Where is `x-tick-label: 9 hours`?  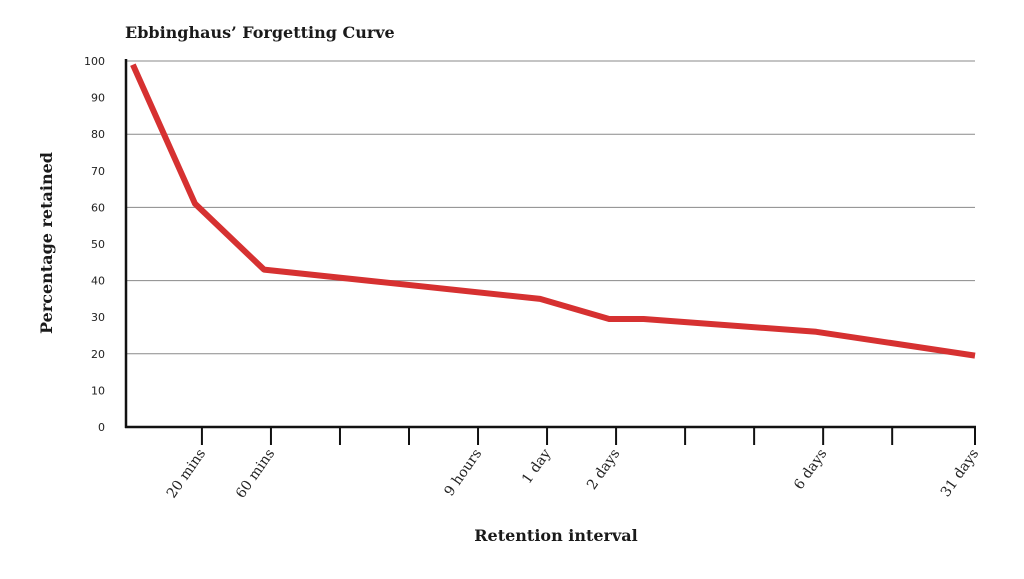 x-tick-label: 9 hours is located at coordinates (463, 472).